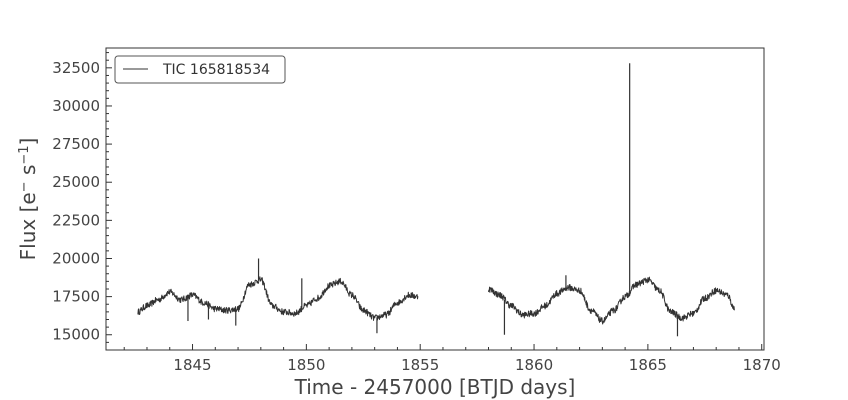 This screenshot has width=848, height=400. I want to click on x-tick-label: 1845, so click(192, 365).